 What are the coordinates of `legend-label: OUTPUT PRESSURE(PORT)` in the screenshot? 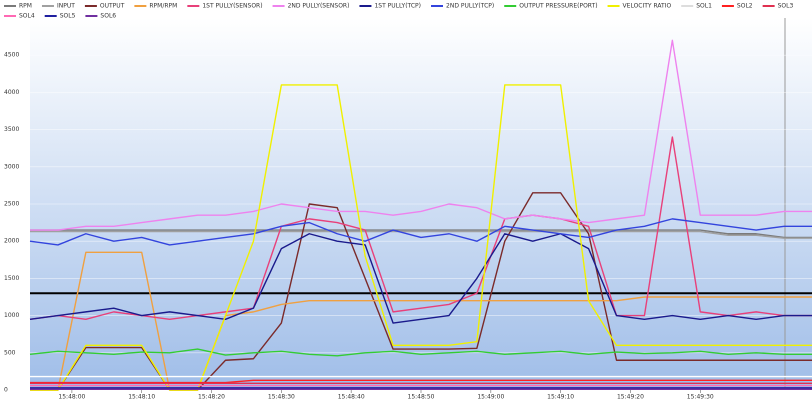 It's located at (558, 6).